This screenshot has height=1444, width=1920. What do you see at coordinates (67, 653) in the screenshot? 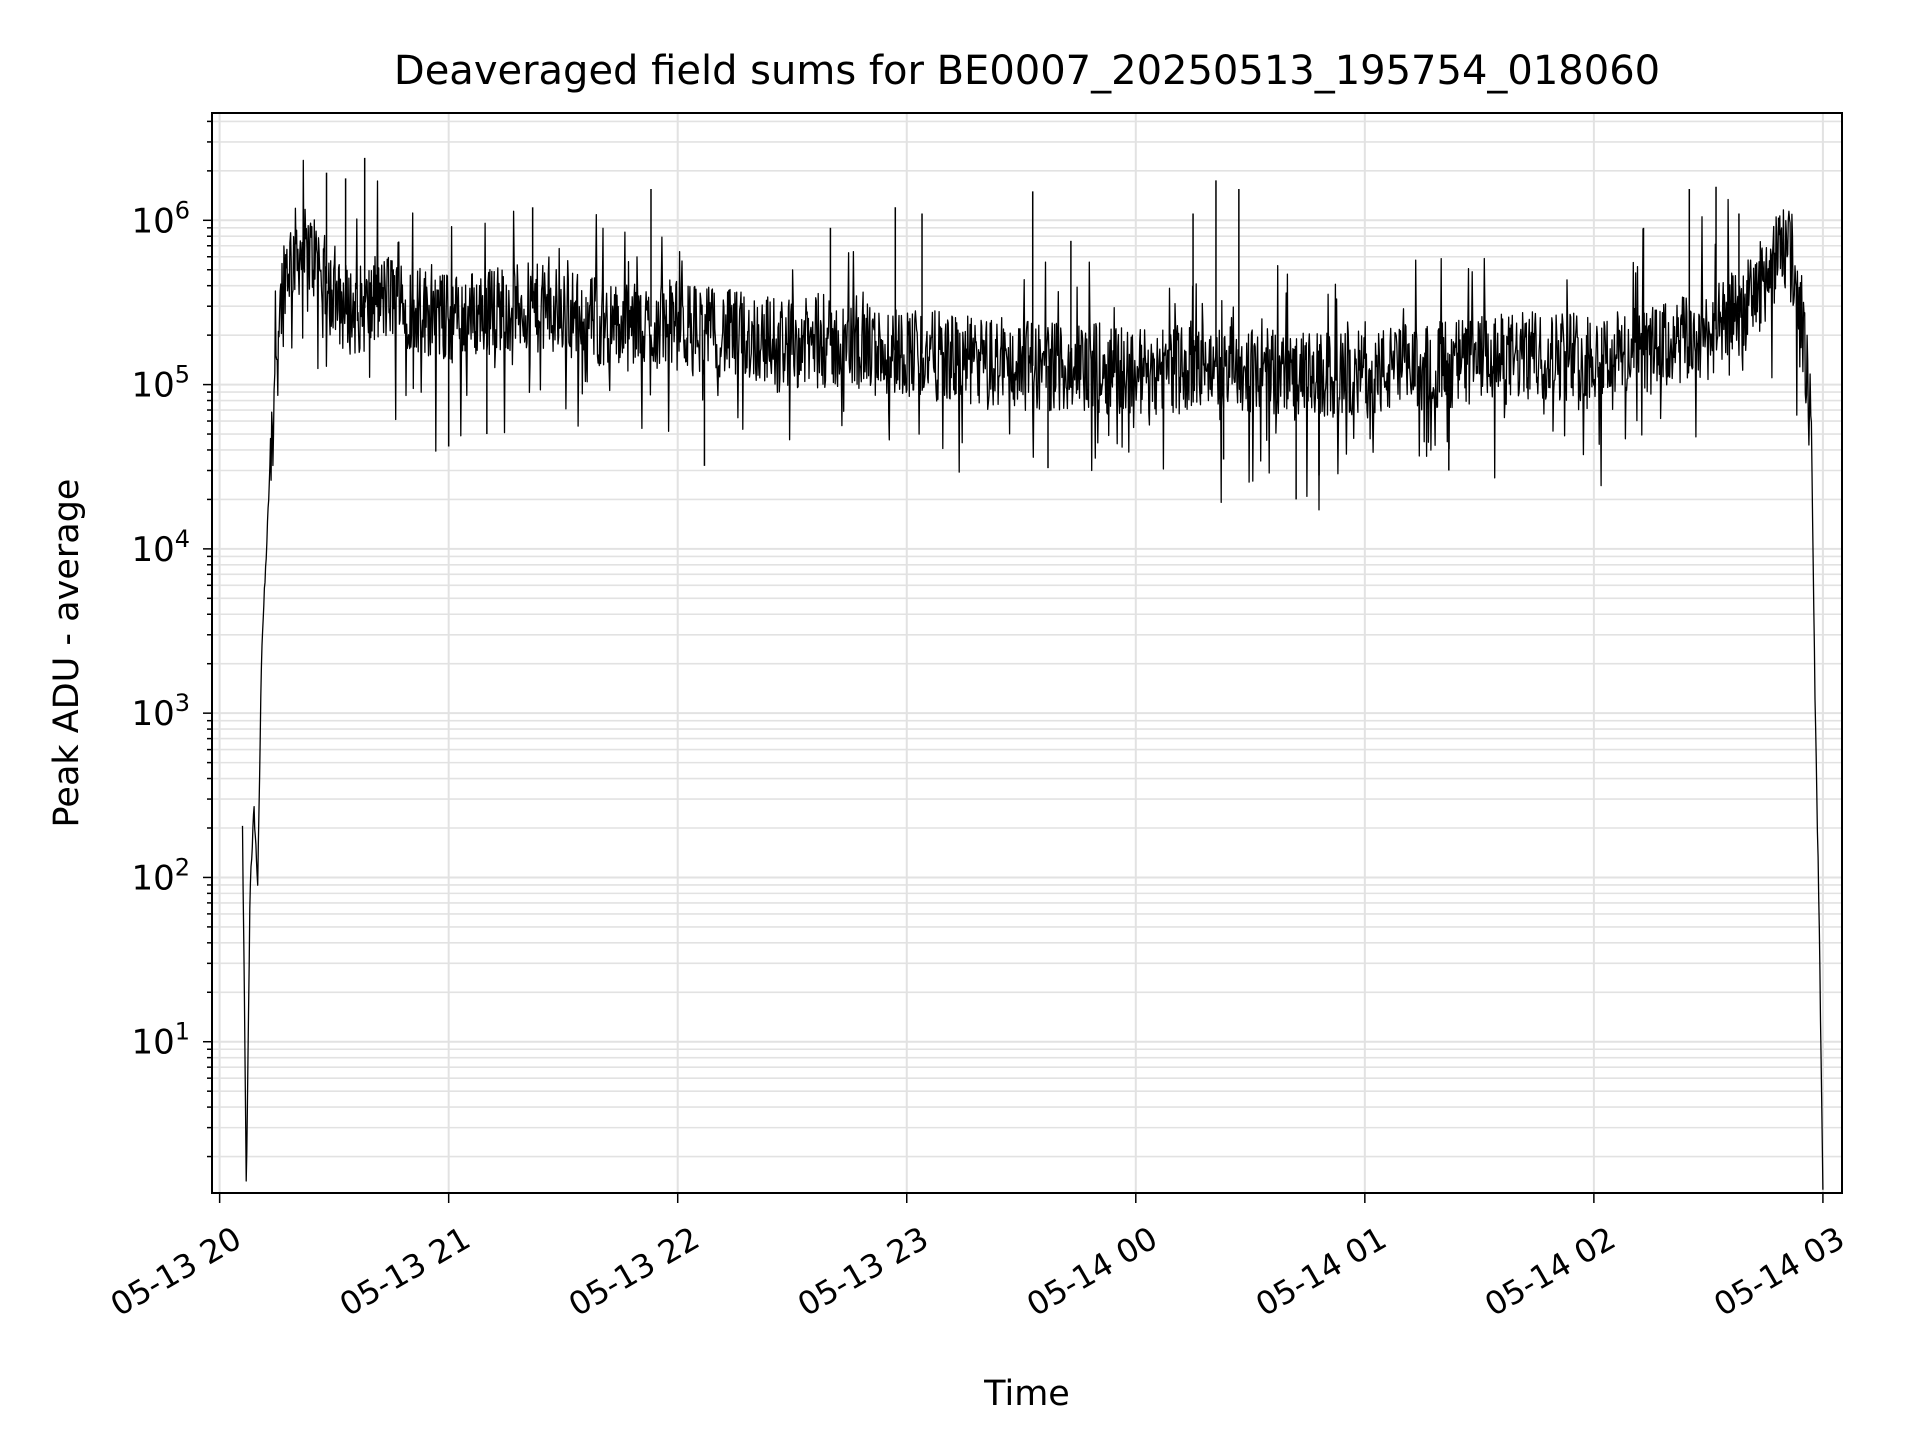
I see `y-axis-label: Peak ADU - average` at bounding box center [67, 653].